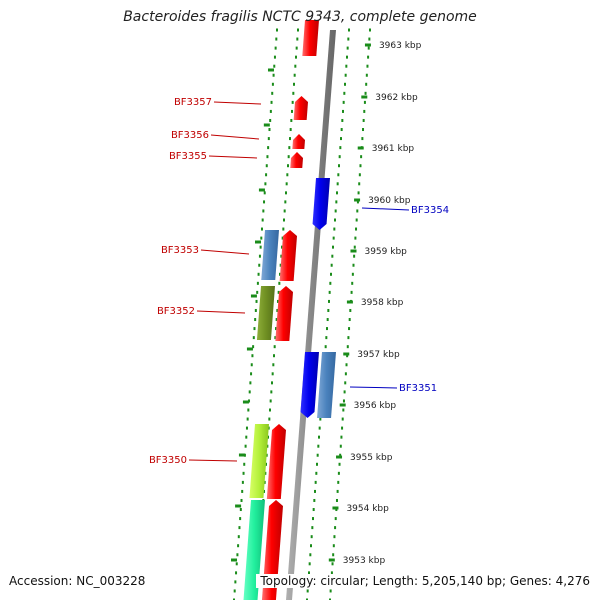 Image resolution: width=600 pixels, height=600 pixels. I want to click on gene-label-bf3351: BF3351, so click(418, 388).